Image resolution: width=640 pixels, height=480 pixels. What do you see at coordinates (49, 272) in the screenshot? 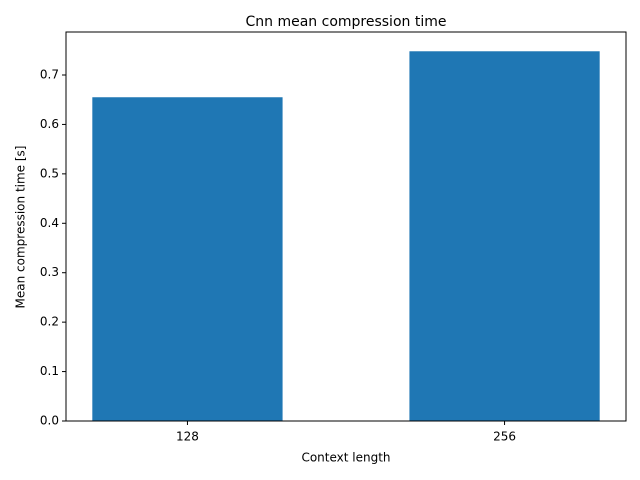
I see `y-tick-label: 0.3` at bounding box center [49, 272].